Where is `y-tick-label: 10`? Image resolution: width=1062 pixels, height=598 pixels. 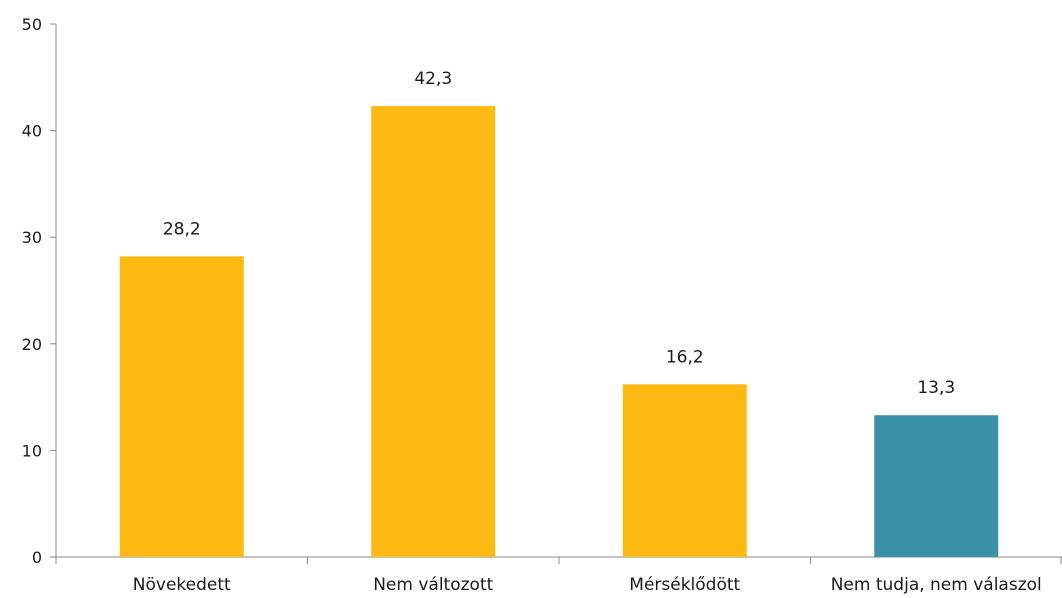
y-tick-label: 10 is located at coordinates (32, 450).